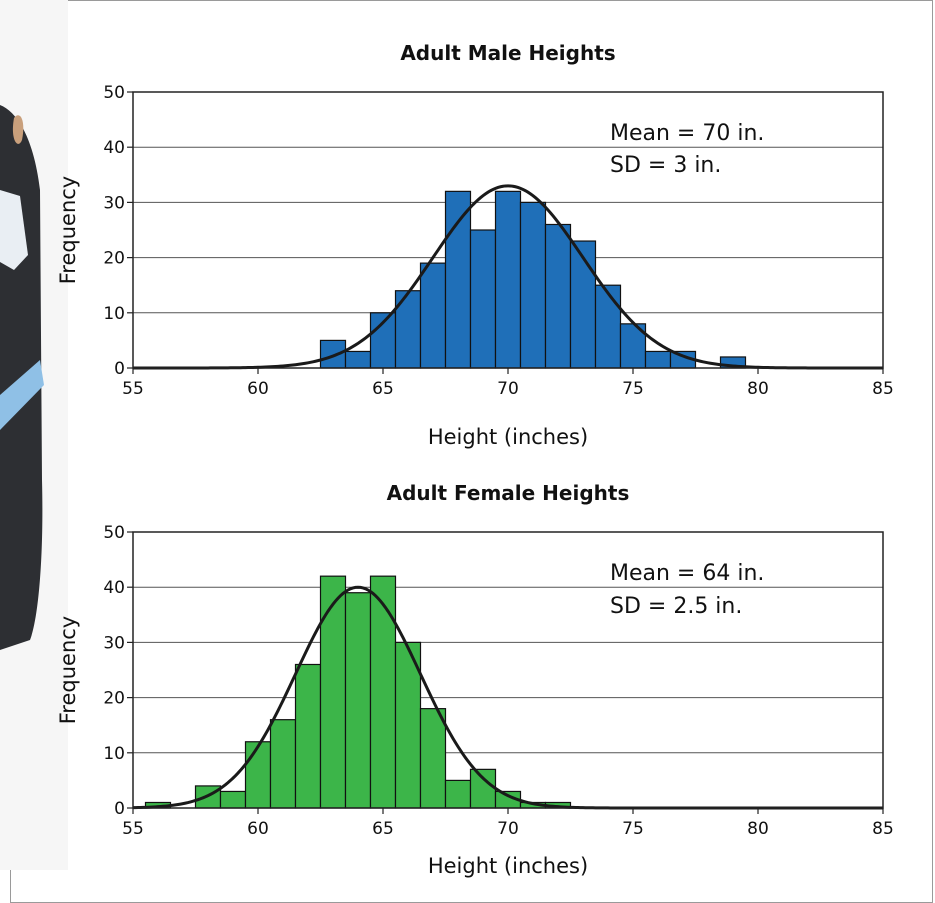  What do you see at coordinates (758, 829) in the screenshot?
I see `chart-female-xtick-label: 80` at bounding box center [758, 829].